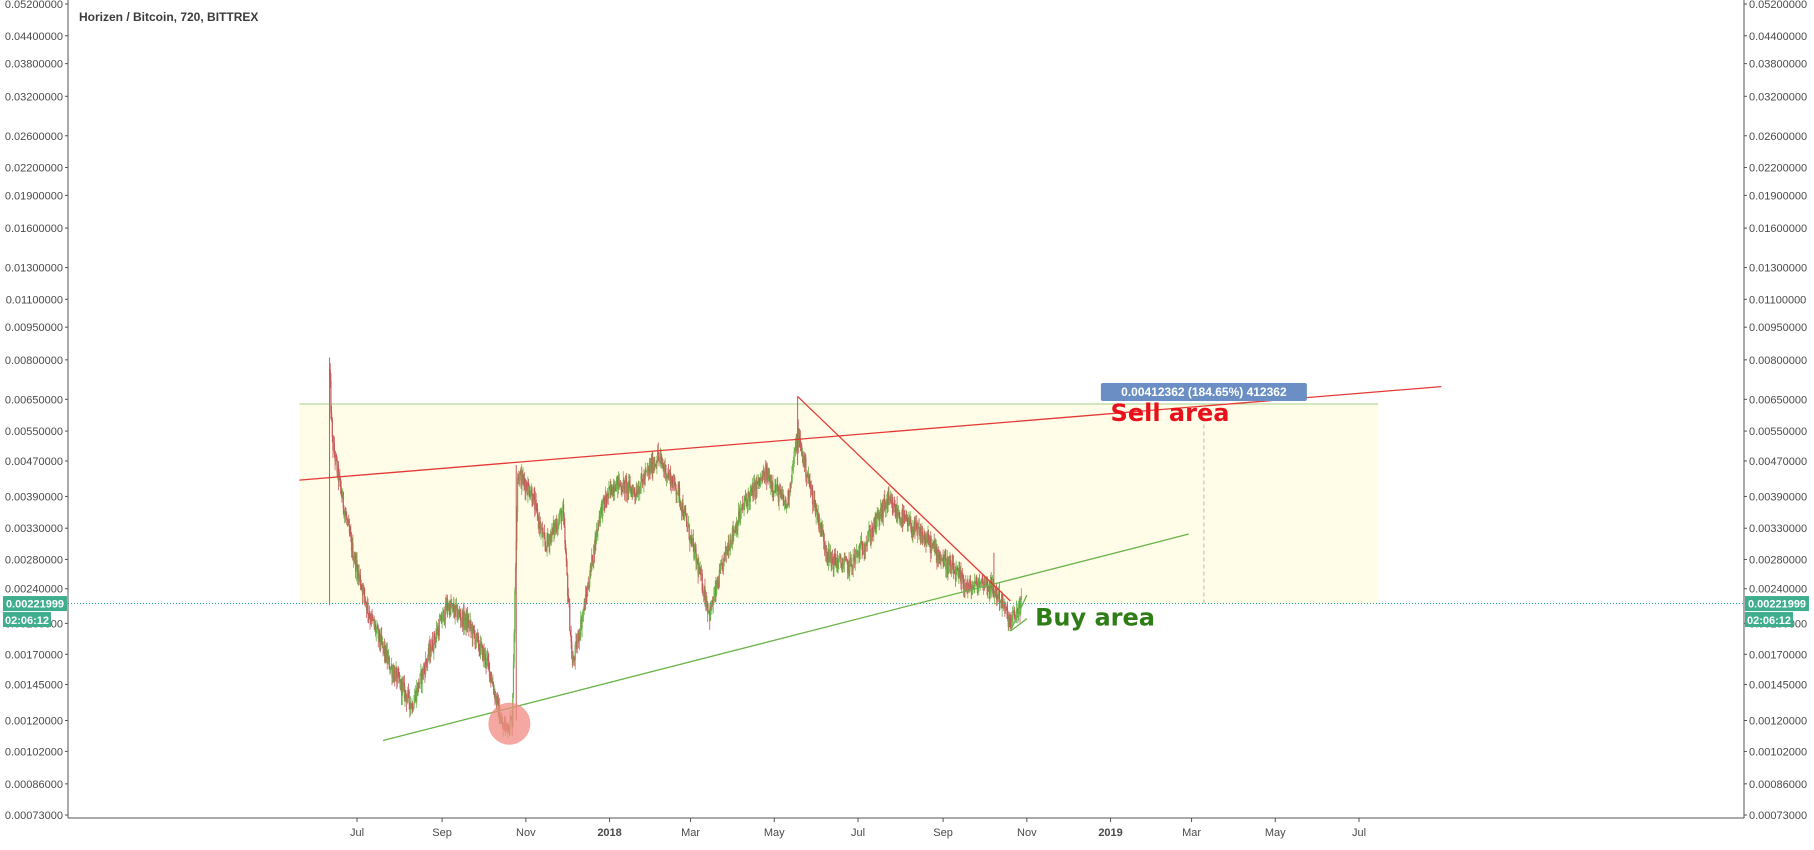 The image size is (1814, 850). Describe the element at coordinates (34, 560) in the screenshot. I see `y-tick-left: 0.00280000` at that location.